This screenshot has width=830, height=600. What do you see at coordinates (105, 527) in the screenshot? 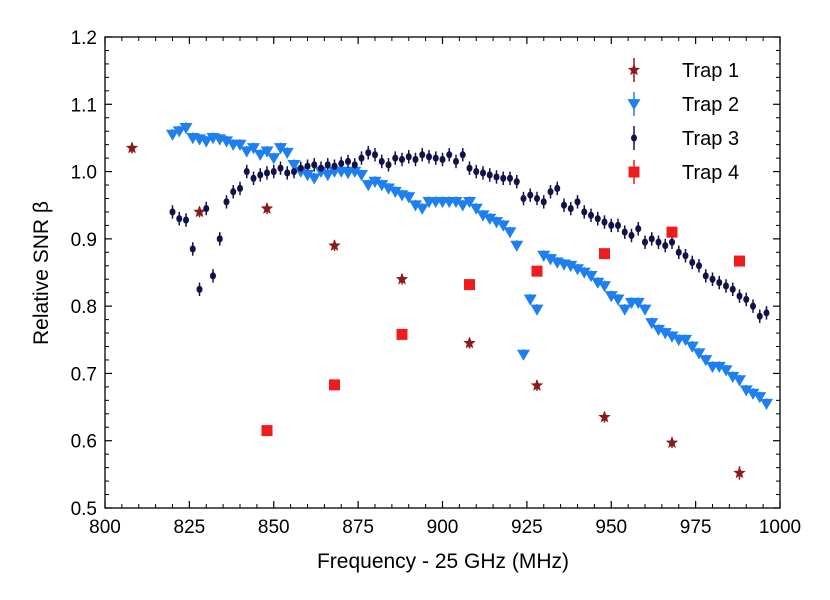
I see `x-tick-label: 800` at bounding box center [105, 527].